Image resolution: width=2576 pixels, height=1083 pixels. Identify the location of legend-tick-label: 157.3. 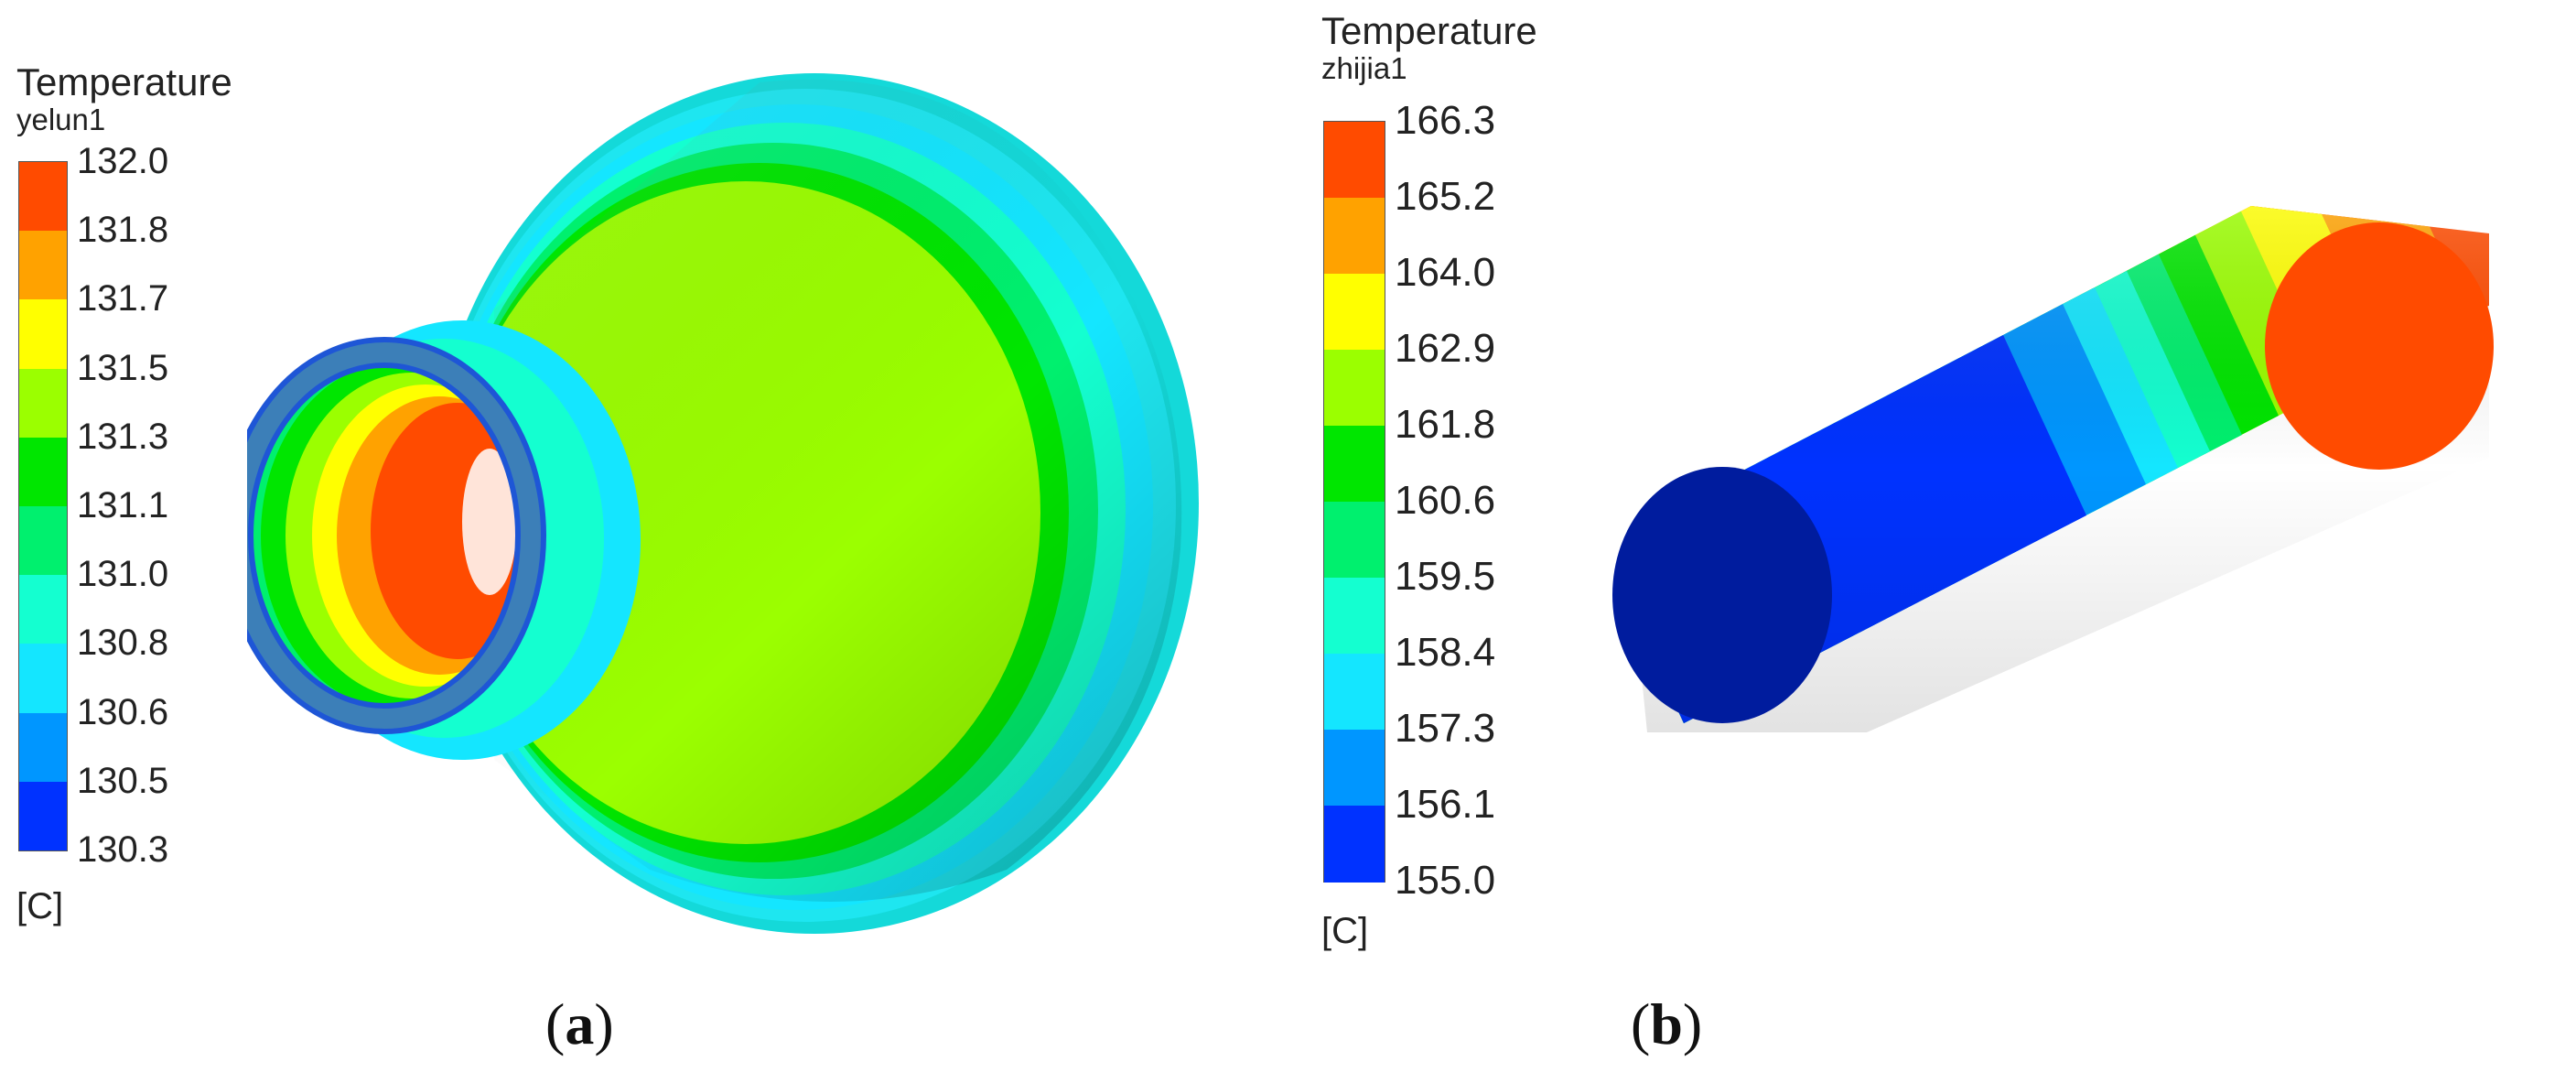
(1445, 728).